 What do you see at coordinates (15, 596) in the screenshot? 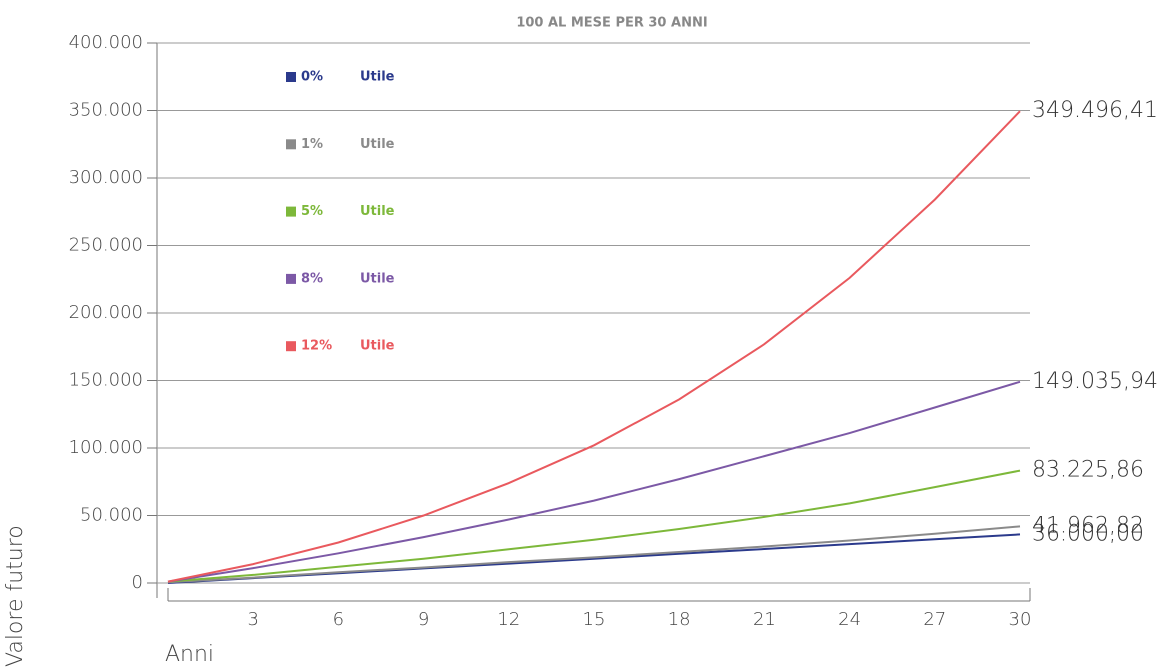
I see `y-axis-label: Valore futuro` at bounding box center [15, 596].